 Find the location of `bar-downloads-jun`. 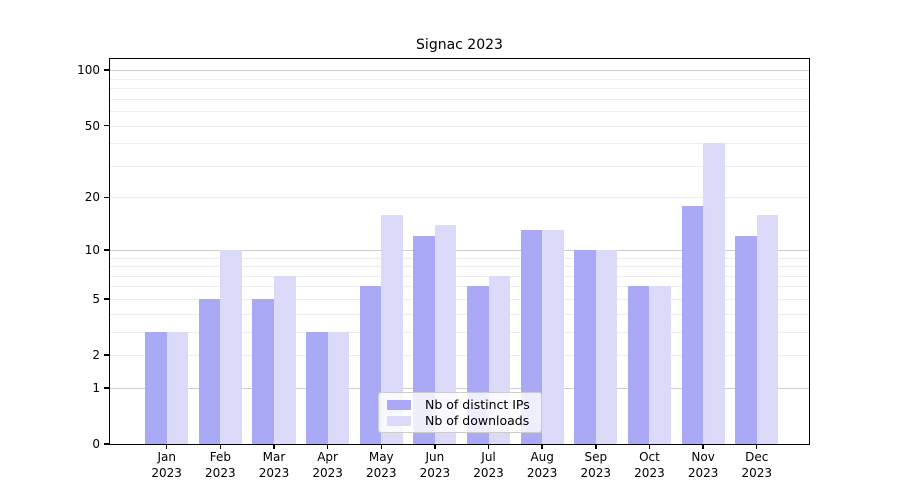

bar-downloads-jun is located at coordinates (445, 334).